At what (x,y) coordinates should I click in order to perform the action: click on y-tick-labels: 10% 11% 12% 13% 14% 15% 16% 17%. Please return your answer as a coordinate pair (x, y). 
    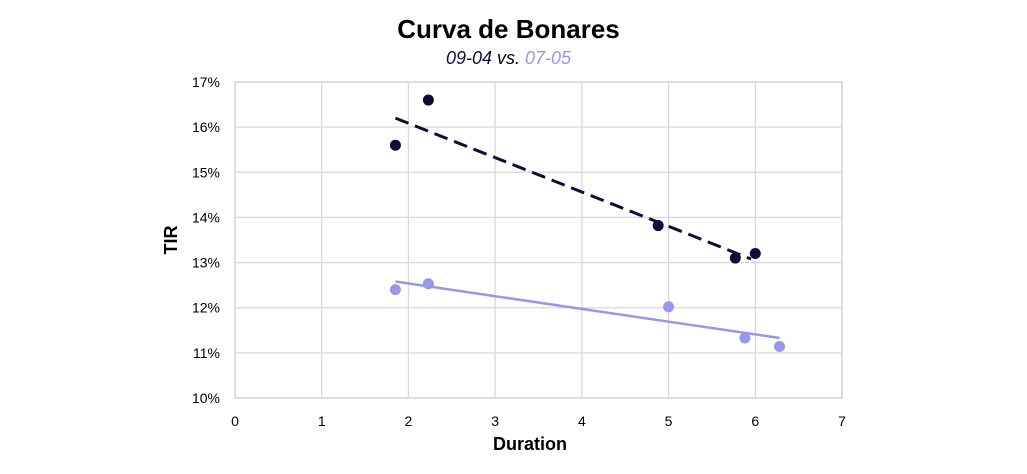
    Looking at the image, I should click on (206, 240).